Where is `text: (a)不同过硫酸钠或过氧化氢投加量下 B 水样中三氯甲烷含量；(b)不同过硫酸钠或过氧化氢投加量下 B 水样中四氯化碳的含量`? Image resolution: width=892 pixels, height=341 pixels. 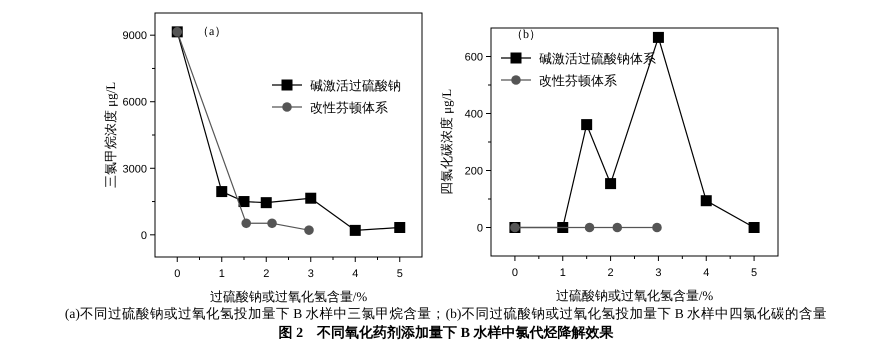
text: (a)不同过硫酸钠或过氧化氢投加量下 B 水样中三氯甲烷含量；(b)不同过硫酸钠或过氧化氢投加量下 B 水样中四氯化碳的含量 is located at coordinates (446, 313).